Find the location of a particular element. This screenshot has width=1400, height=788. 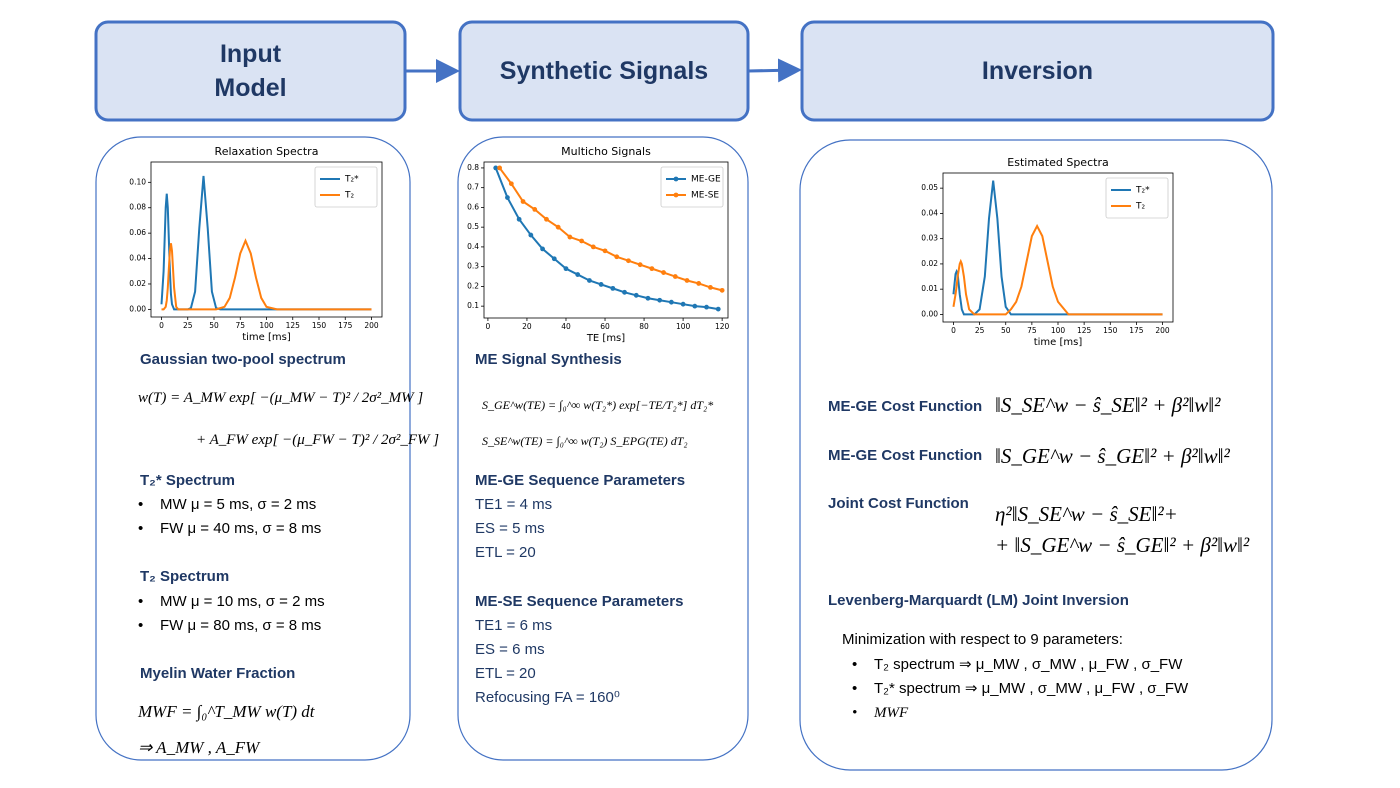

formula: ⇒ A_MW , A_FW is located at coordinates (199, 747).